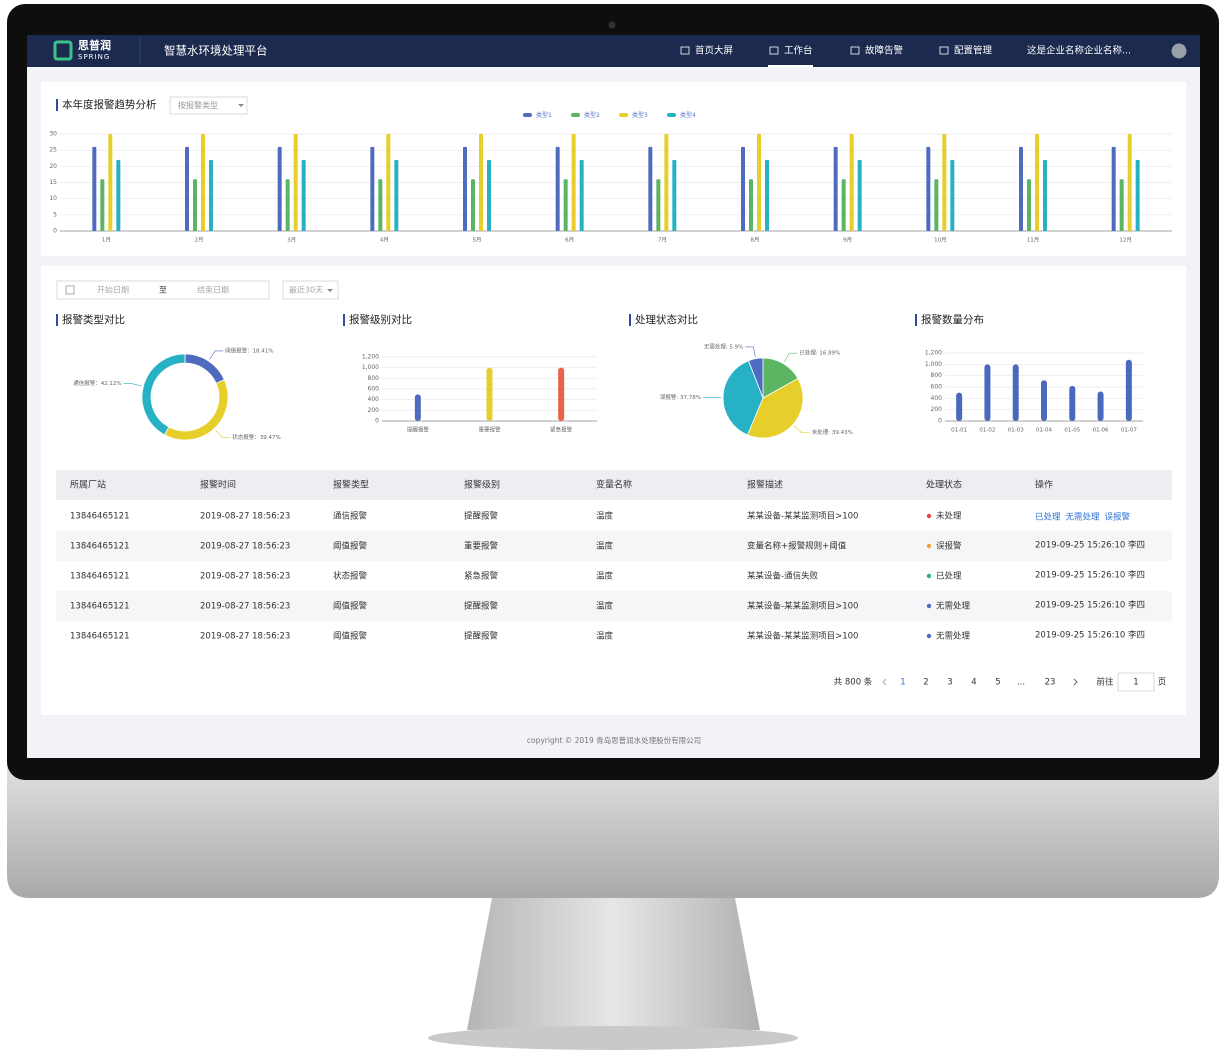 The width and height of the screenshot is (1226, 1058). Describe the element at coordinates (640, 115) in the screenshot. I see `legend-label: 类型3` at that location.